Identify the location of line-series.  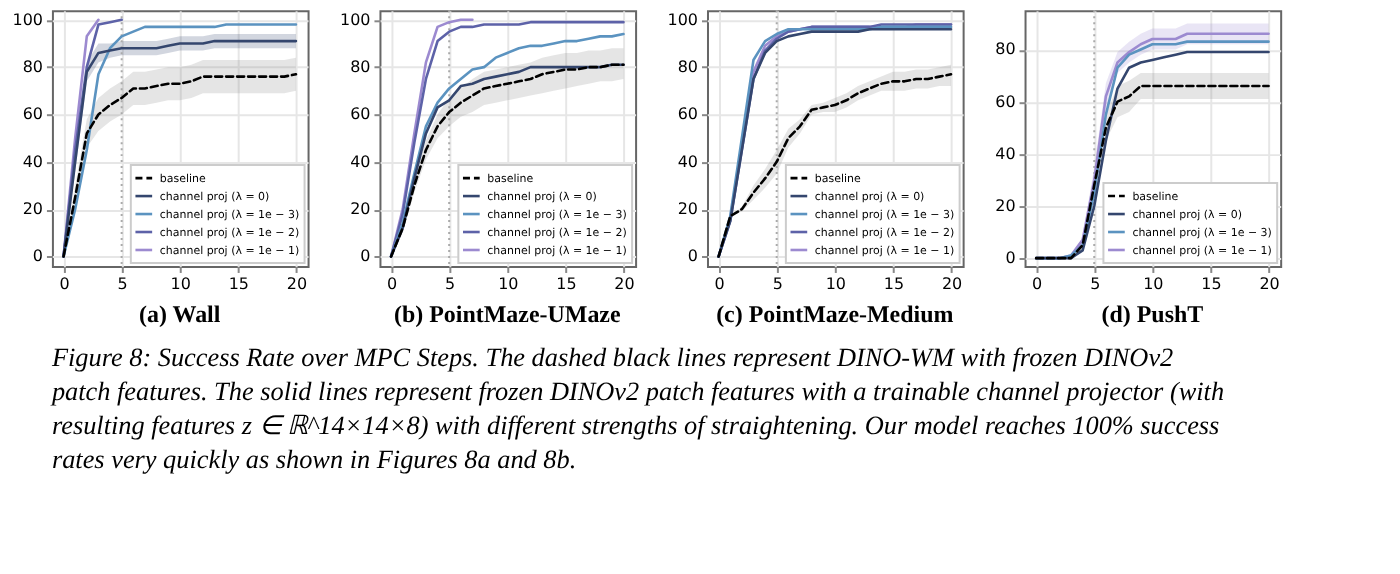
(431, 138).